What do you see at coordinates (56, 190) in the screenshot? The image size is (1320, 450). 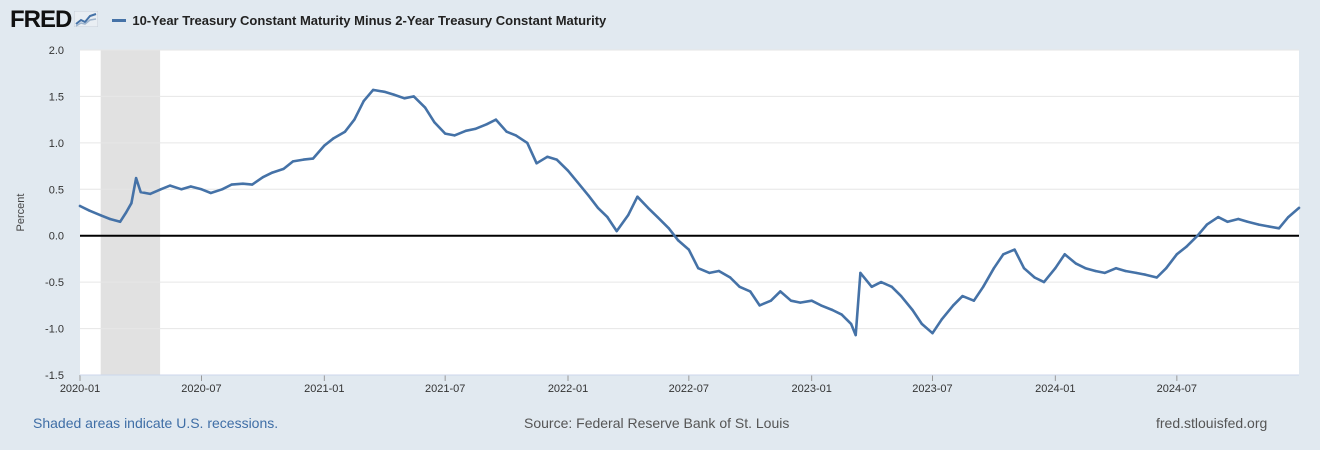 I see `y-tick-label: 0.5` at bounding box center [56, 190].